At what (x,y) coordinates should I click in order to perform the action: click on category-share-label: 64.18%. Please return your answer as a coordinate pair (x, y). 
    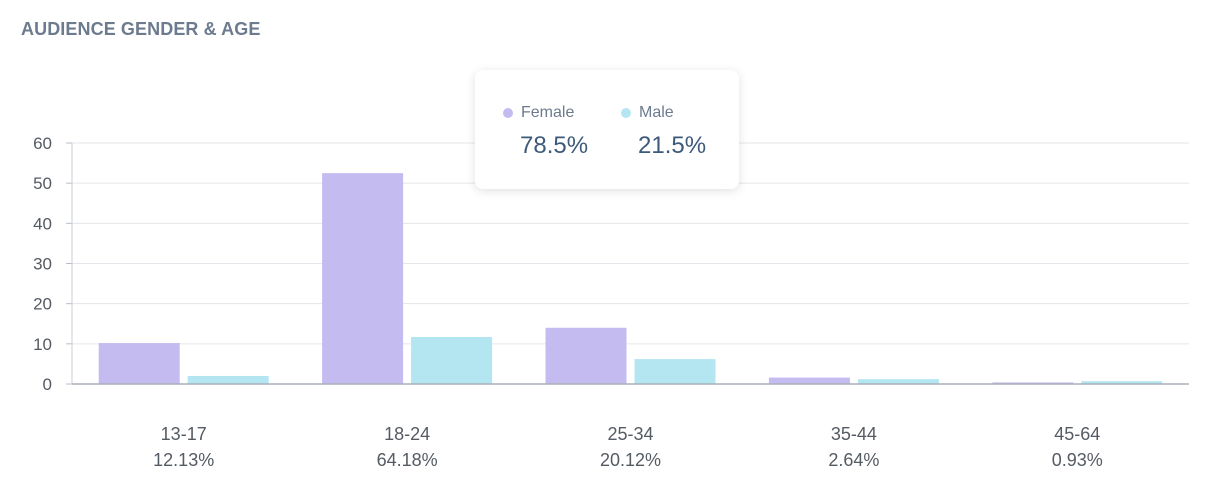
    Looking at the image, I should click on (407, 460).